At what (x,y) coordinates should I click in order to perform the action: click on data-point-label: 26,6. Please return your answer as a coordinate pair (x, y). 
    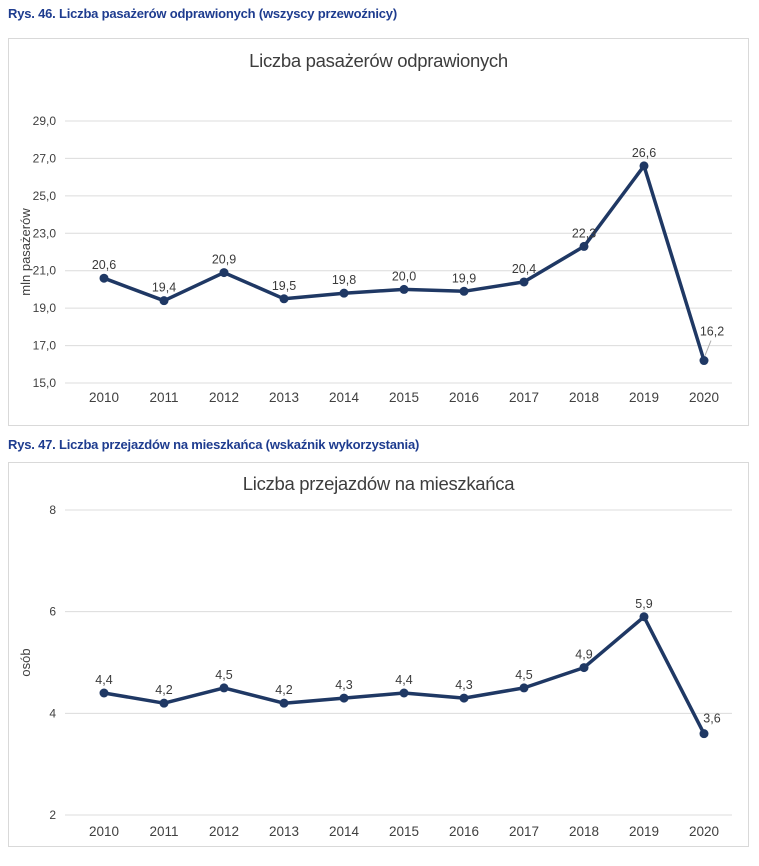
    Looking at the image, I should click on (644, 153).